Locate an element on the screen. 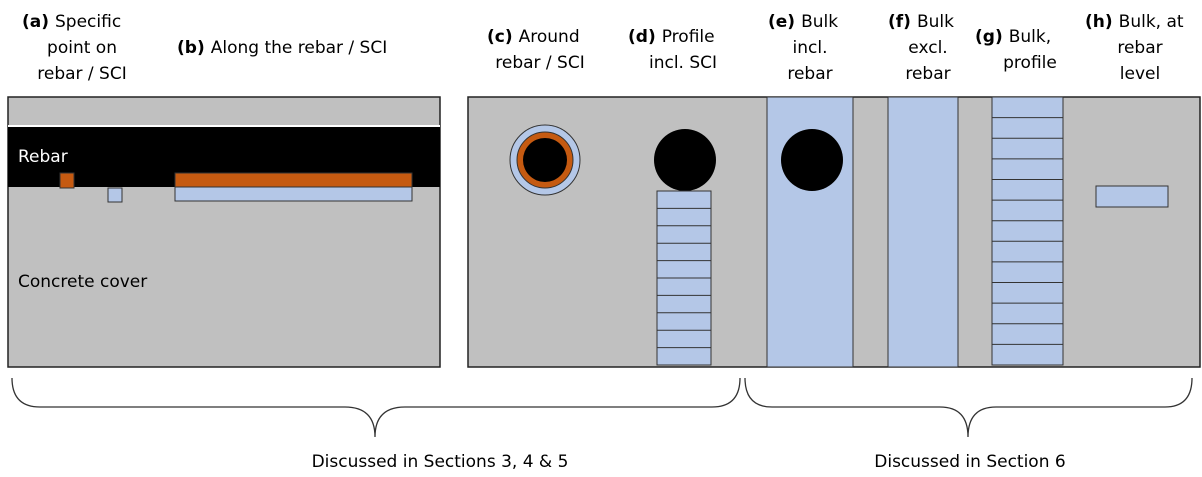 The image size is (1202, 477). label-line: incl. SCI is located at coordinates (683, 63).